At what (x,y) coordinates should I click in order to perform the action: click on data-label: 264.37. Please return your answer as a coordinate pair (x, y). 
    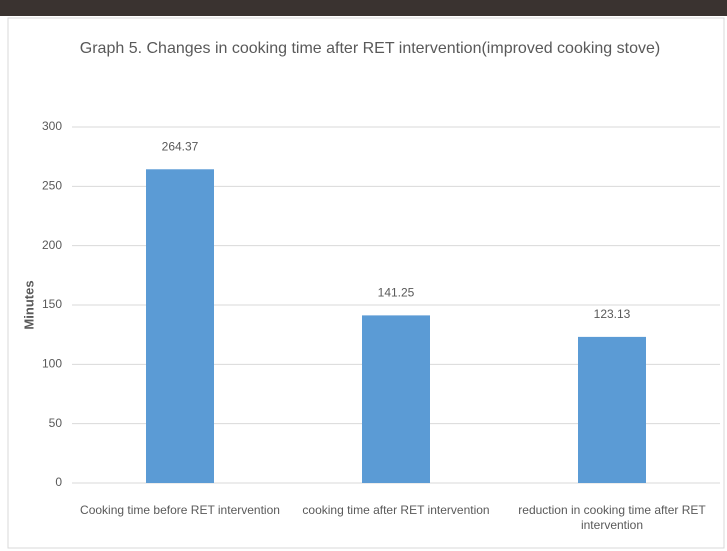
    Looking at the image, I should click on (180, 146).